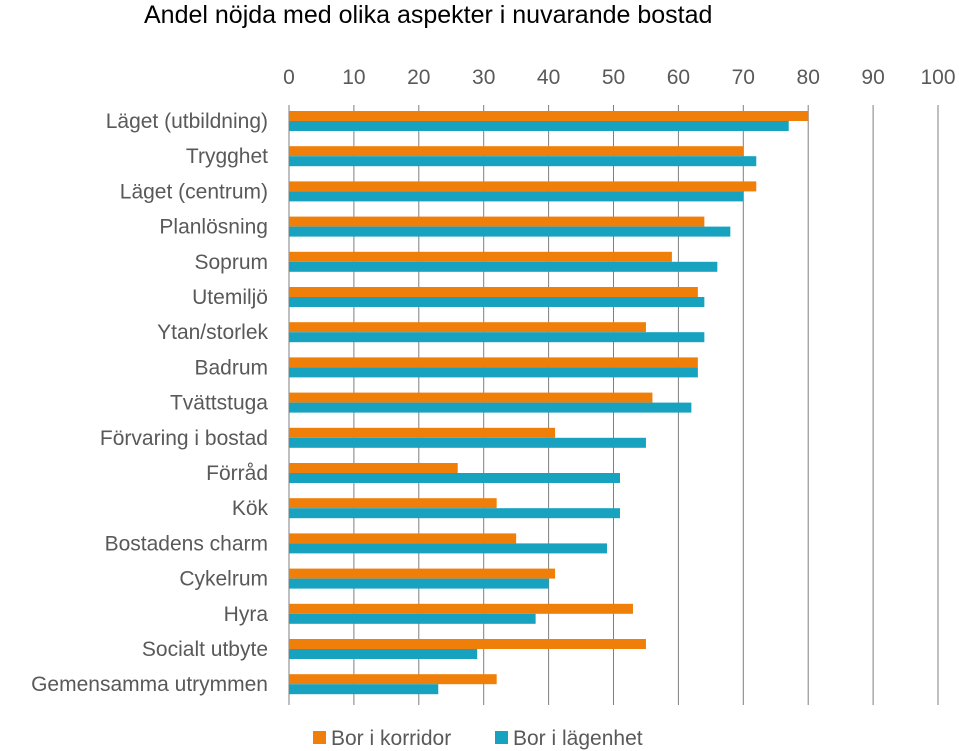 This screenshot has width=959, height=751. What do you see at coordinates (872, 77) in the screenshot?
I see `x-tick-label: 90` at bounding box center [872, 77].